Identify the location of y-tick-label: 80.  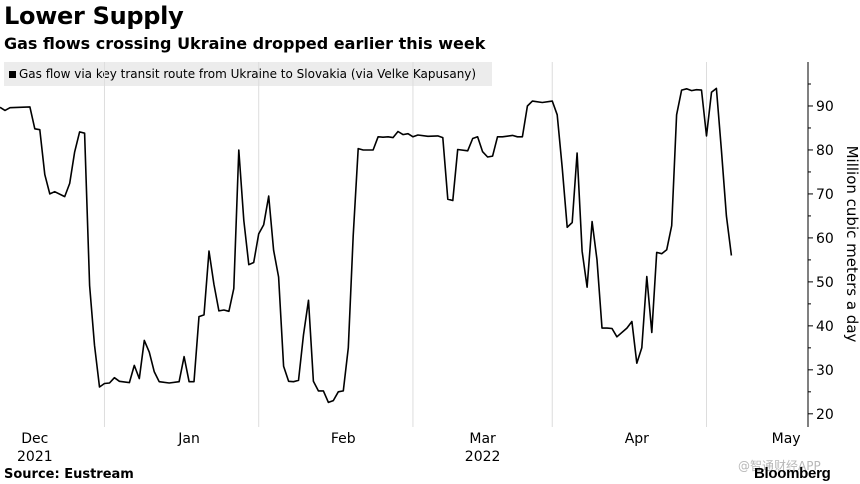
(825, 151).